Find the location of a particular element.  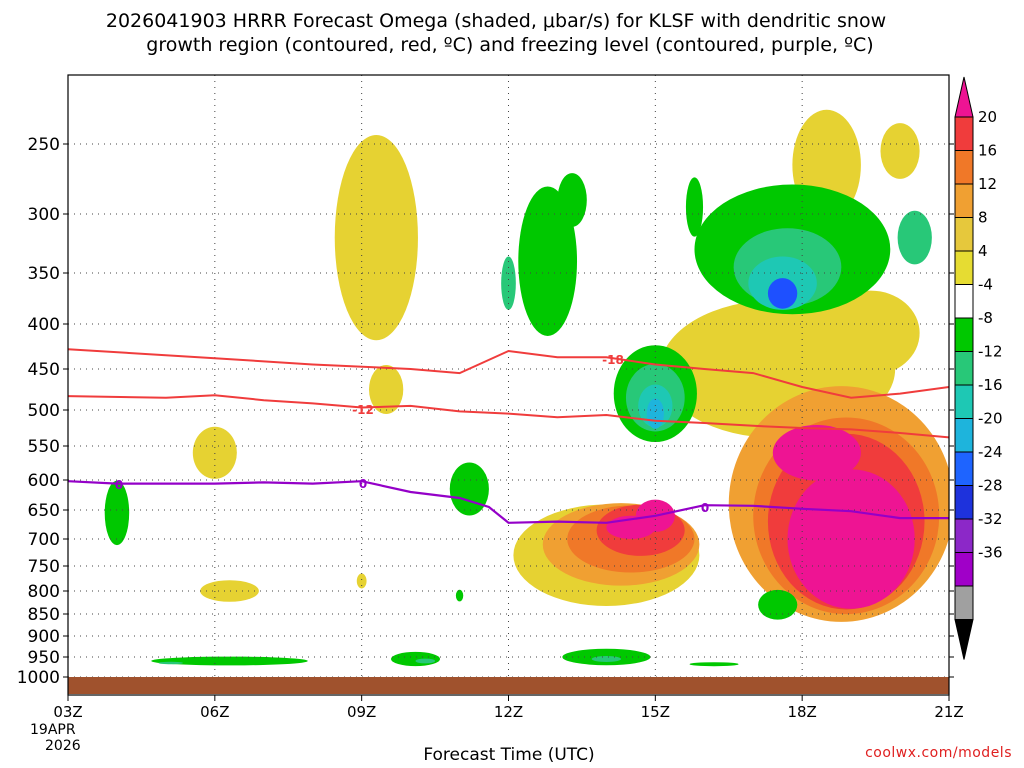

y-tick-label: 950 is located at coordinates (44, 658).